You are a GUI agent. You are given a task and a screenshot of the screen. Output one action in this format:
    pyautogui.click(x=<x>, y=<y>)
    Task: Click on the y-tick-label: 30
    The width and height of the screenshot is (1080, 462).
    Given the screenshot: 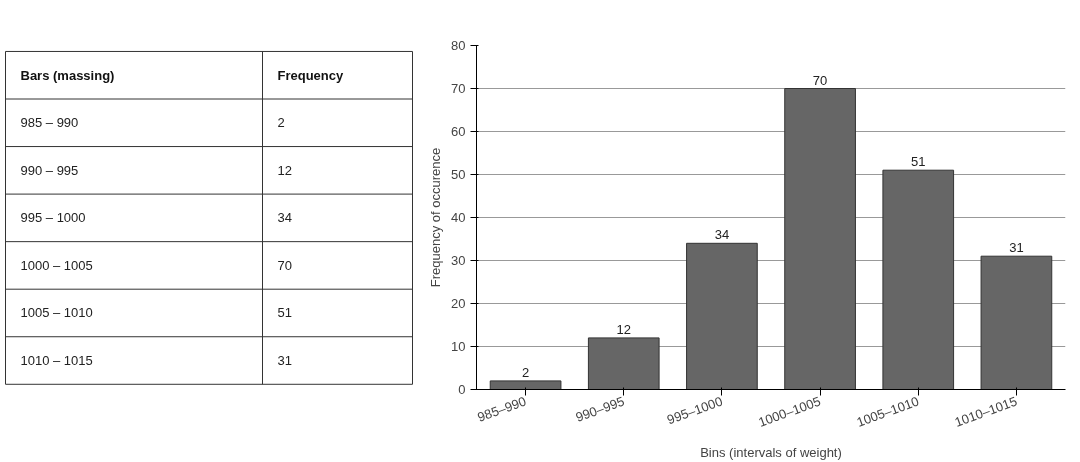 What is the action you would take?
    pyautogui.click(x=458, y=260)
    